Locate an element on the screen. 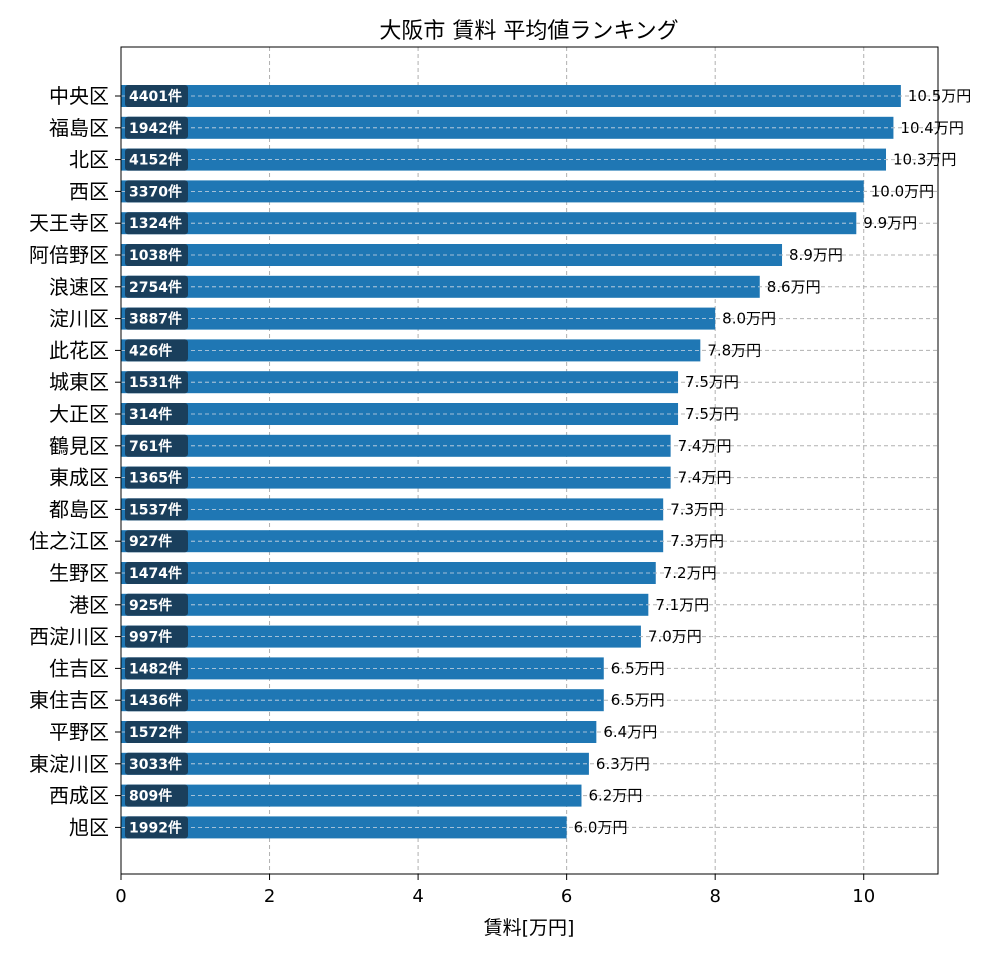 Image resolution: width=1000 pixels, height=960 pixels. value-label: 8.9万円 is located at coordinates (816, 255).